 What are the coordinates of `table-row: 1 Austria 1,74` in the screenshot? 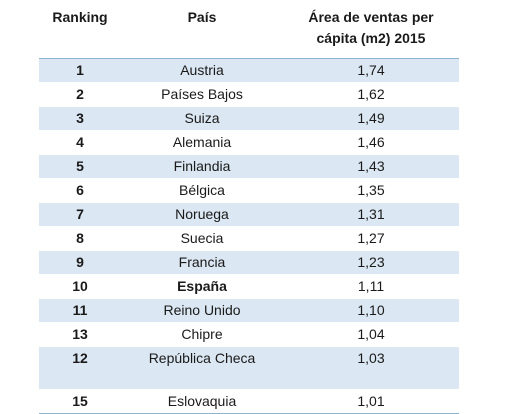 It's located at (249, 70).